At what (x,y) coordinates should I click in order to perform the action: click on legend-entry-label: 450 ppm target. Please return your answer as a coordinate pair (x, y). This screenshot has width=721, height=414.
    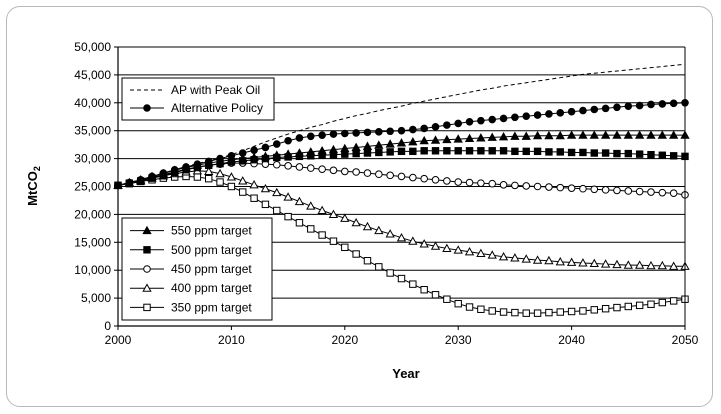
    Looking at the image, I should click on (211, 269).